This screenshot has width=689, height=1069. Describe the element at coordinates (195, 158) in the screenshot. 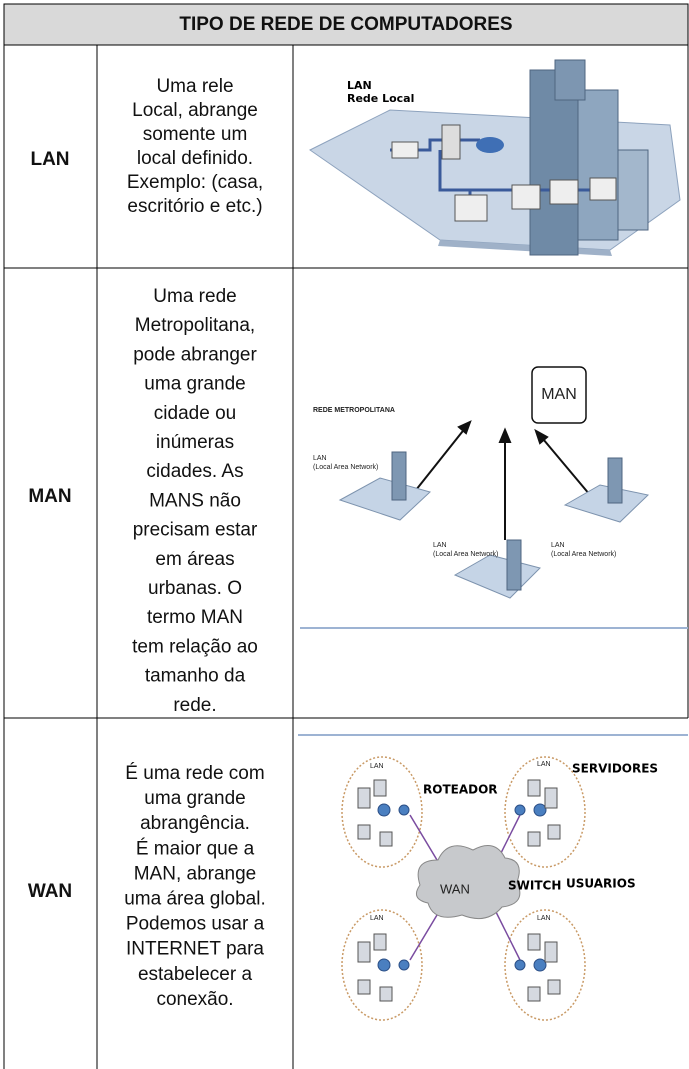

I see `description-line: local definido.` at that location.